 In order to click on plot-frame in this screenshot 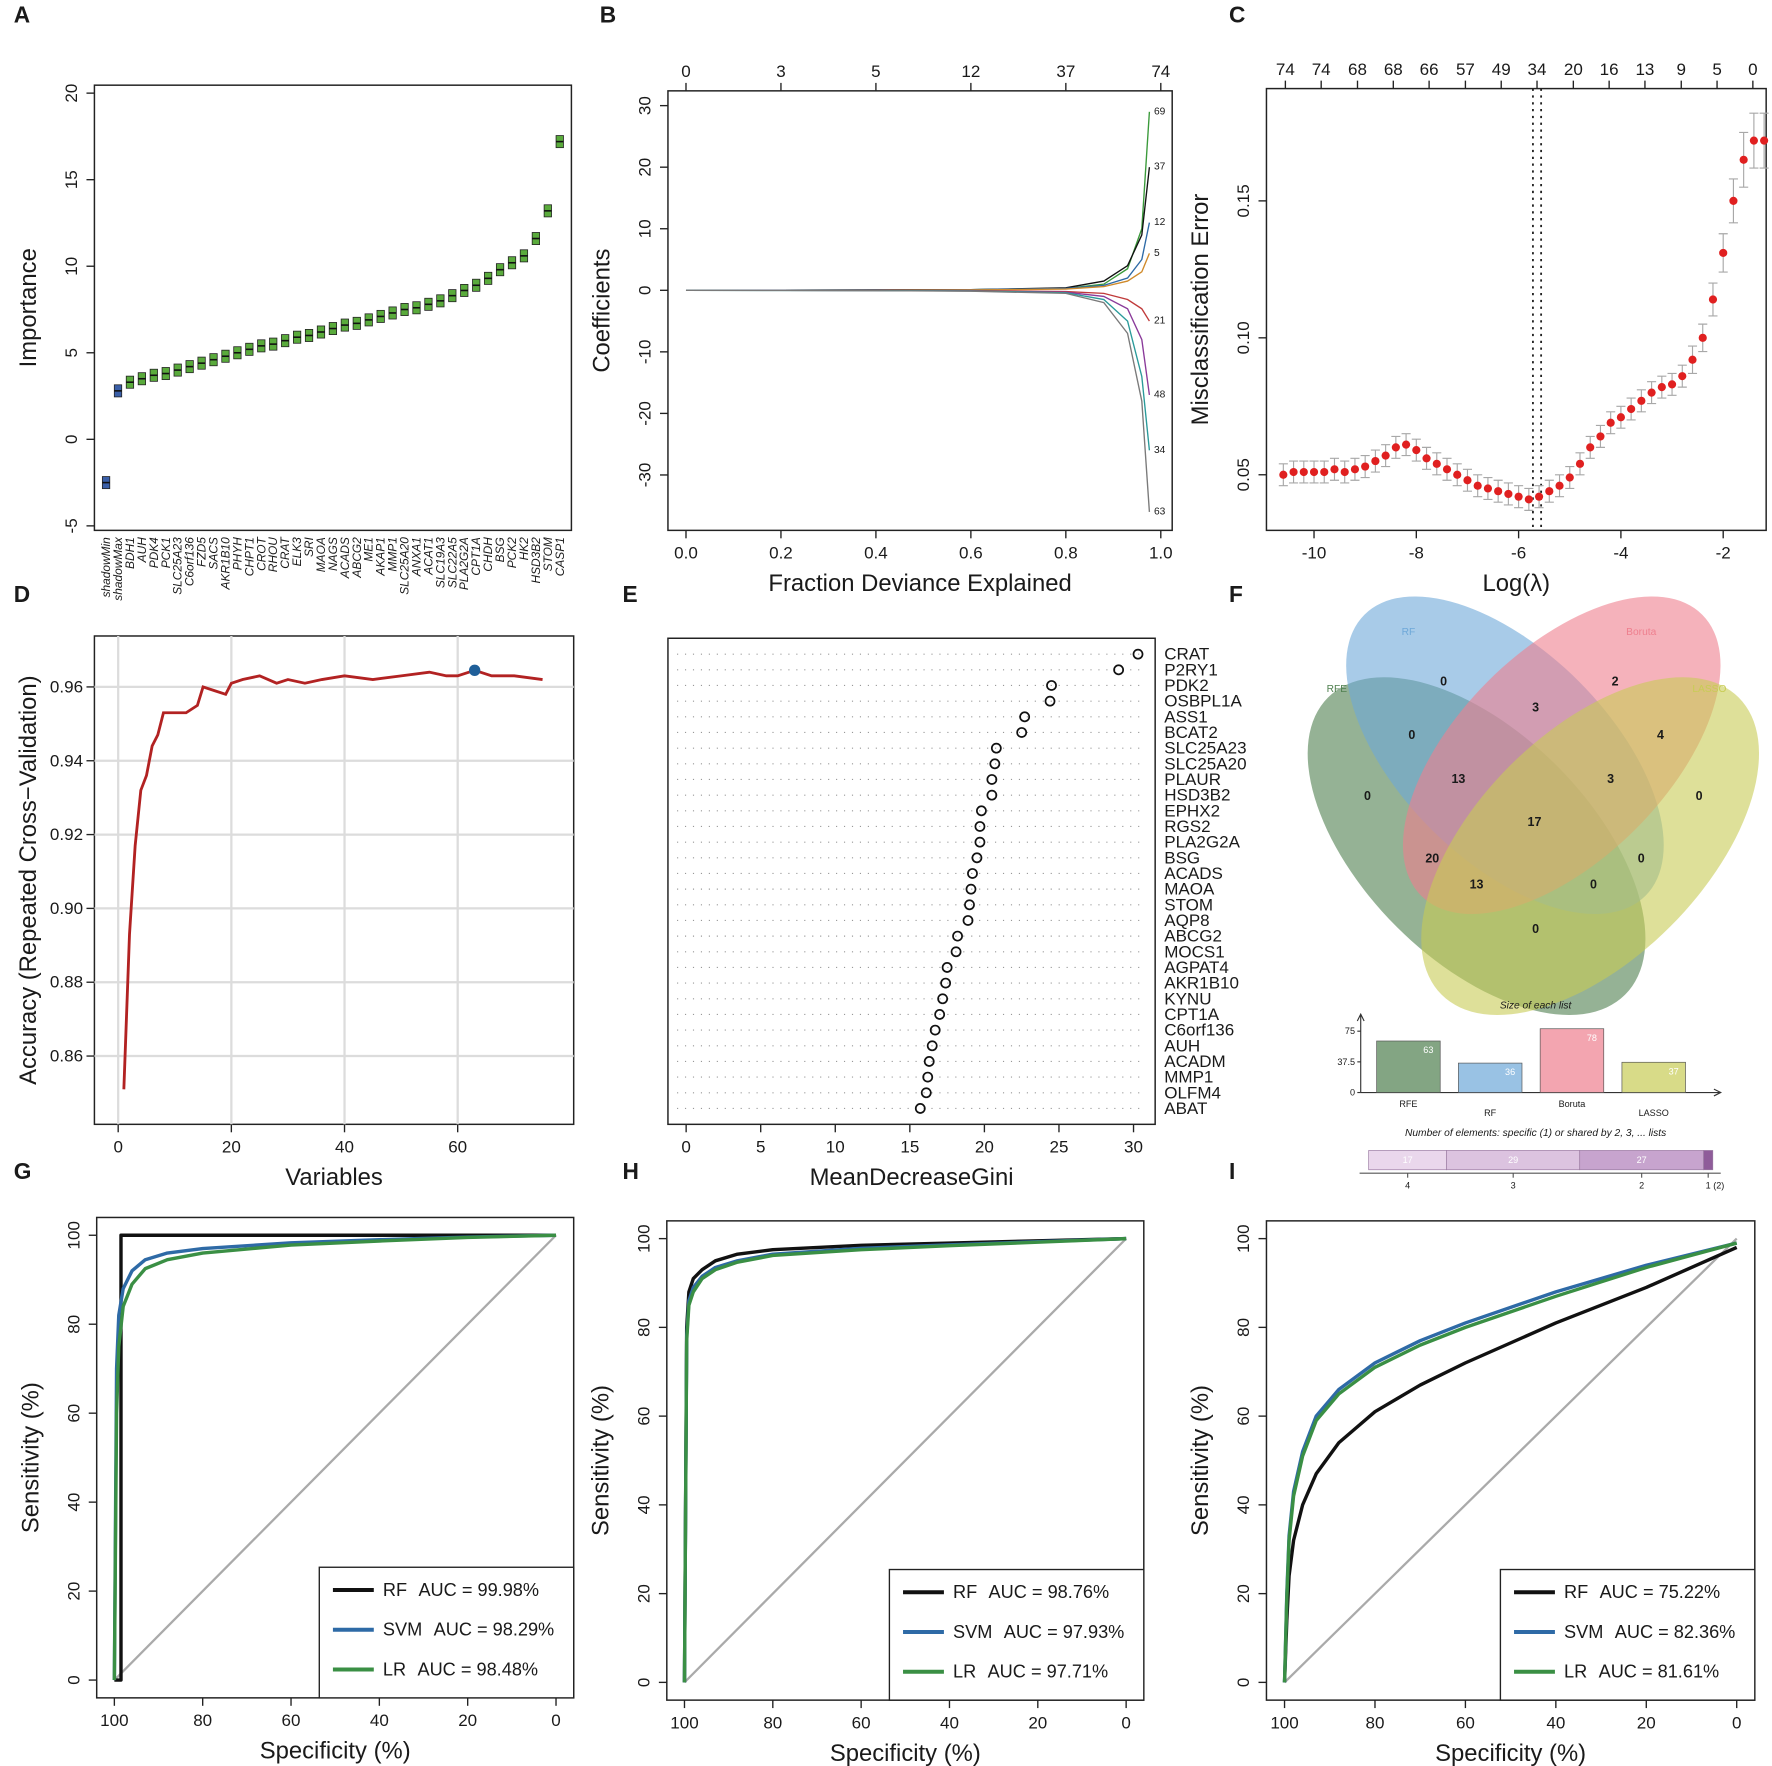, I will do `click(333, 308)`.